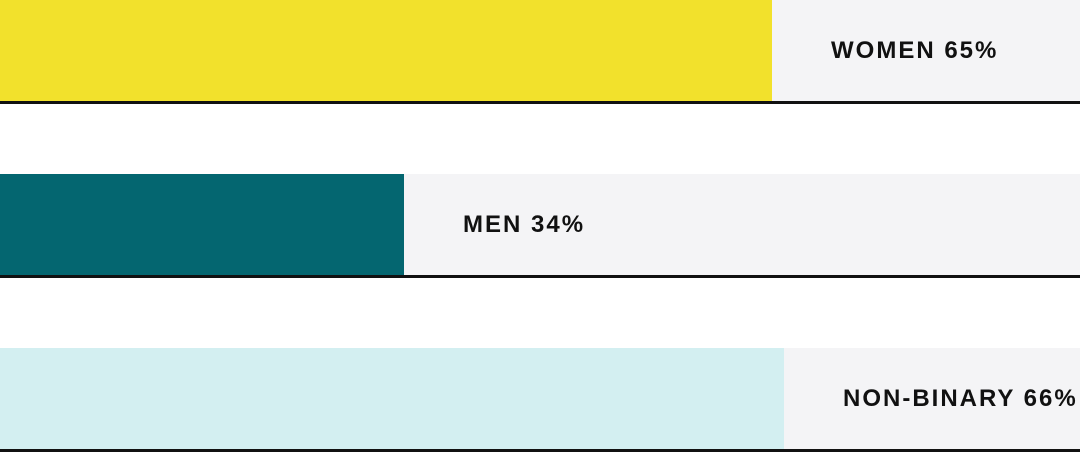  Describe the element at coordinates (915, 50) in the screenshot. I see `bar-label-women: WOMEN 65%` at that location.